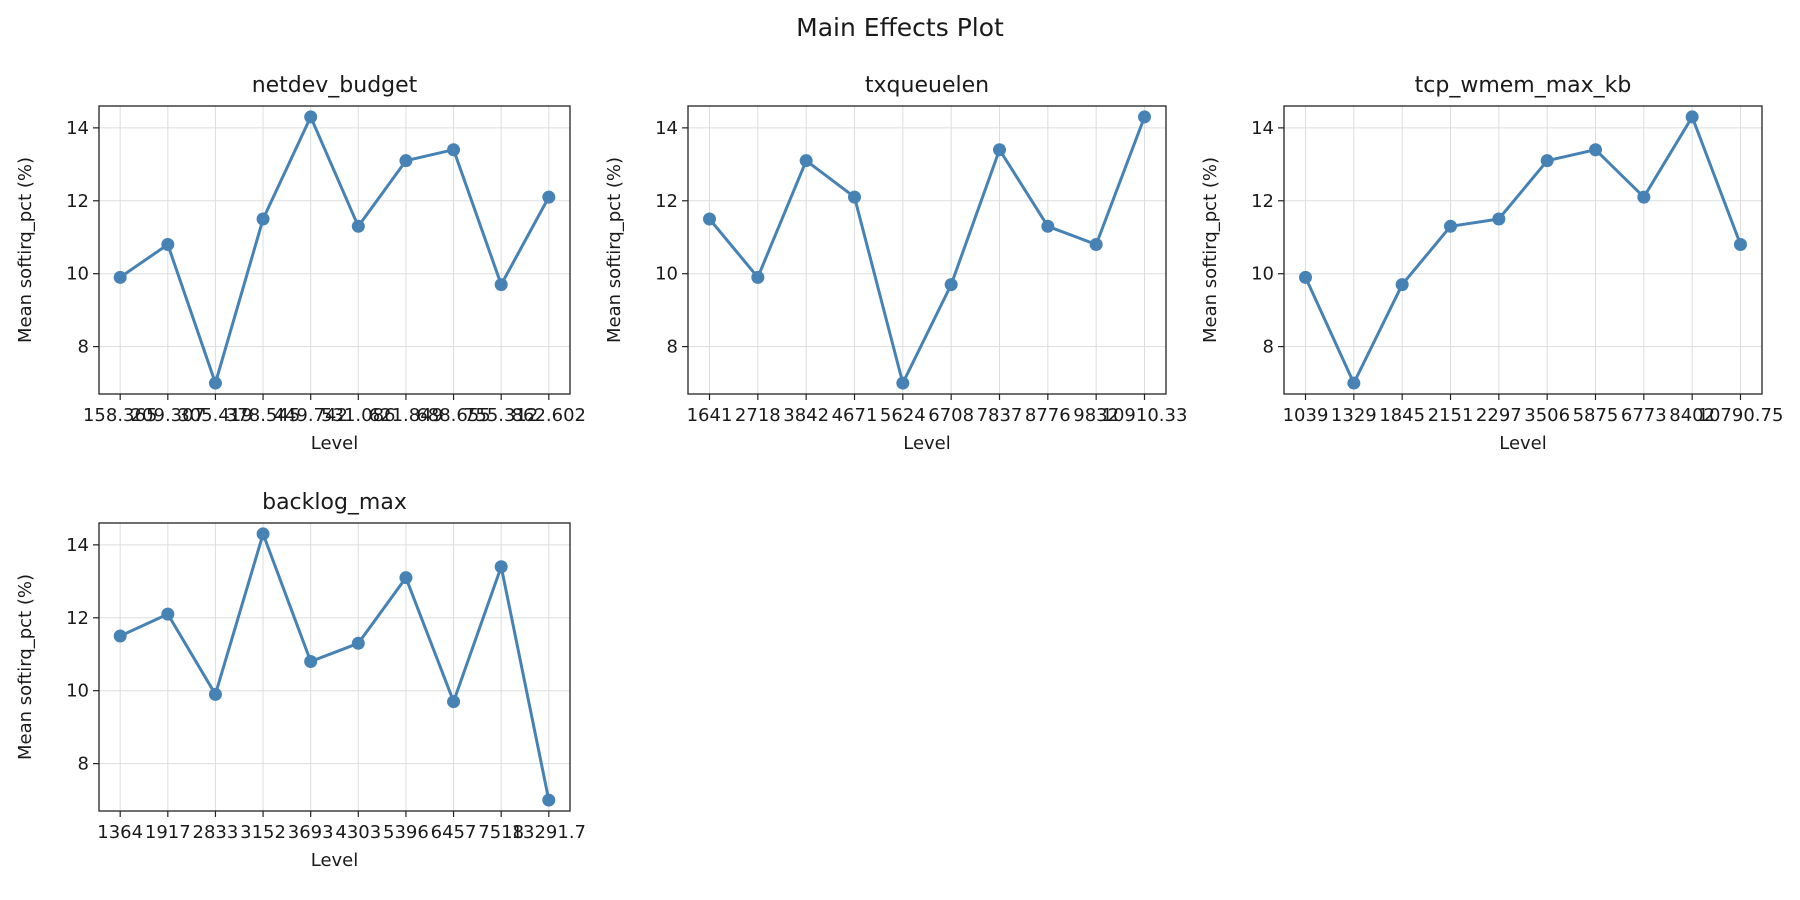  Describe the element at coordinates (1596, 415) in the screenshot. I see `x-tick-label: 5875` at that location.